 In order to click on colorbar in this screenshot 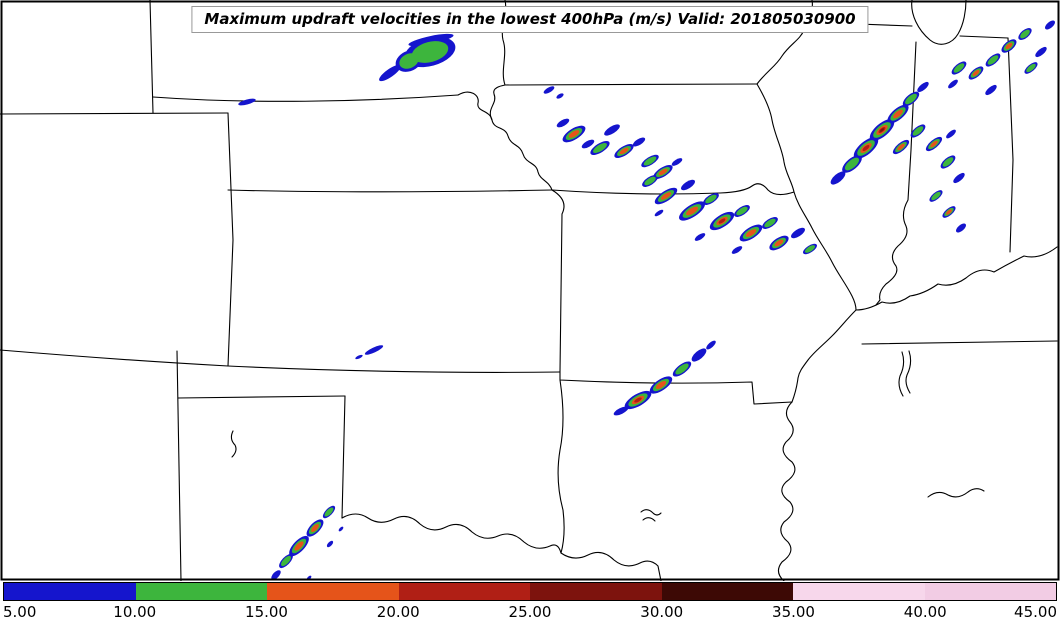, I will do `click(530, 591)`.